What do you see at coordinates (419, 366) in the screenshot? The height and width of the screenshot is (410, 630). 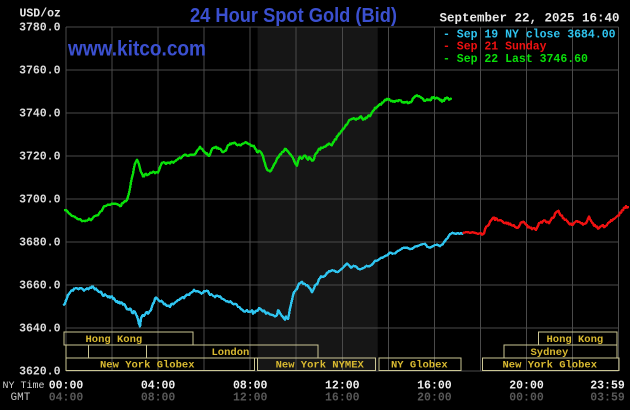 I see `svg-text: NY Globex` at bounding box center [419, 366].